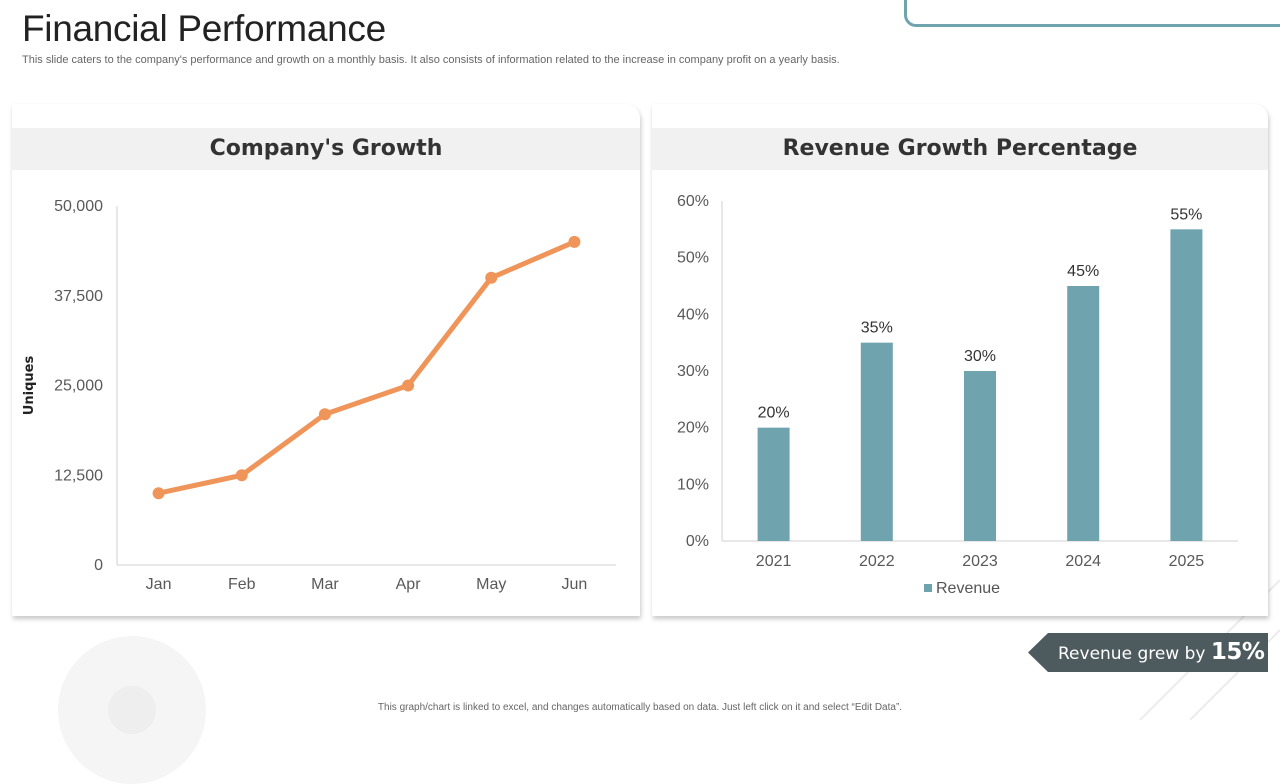  What do you see at coordinates (693, 484) in the screenshot?
I see `y-tick-label: 10%` at bounding box center [693, 484].